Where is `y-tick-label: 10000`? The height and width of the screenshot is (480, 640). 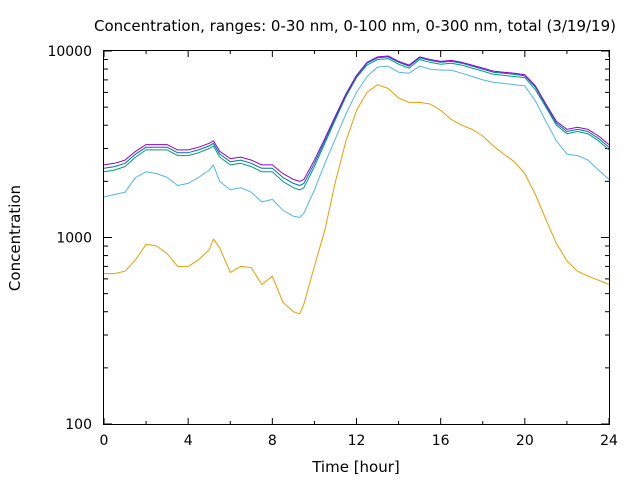
y-tick-label: 10000 is located at coordinates (69, 52).